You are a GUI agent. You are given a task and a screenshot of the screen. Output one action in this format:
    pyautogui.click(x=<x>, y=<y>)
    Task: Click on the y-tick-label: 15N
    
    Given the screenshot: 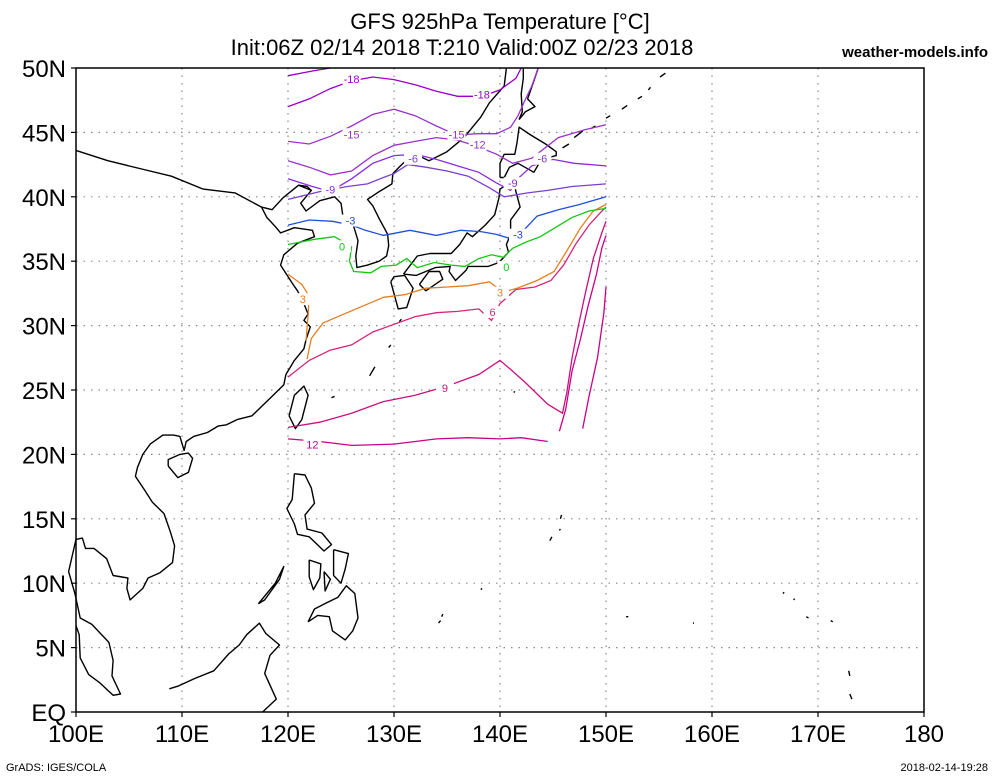 What is the action you would take?
    pyautogui.click(x=44, y=520)
    